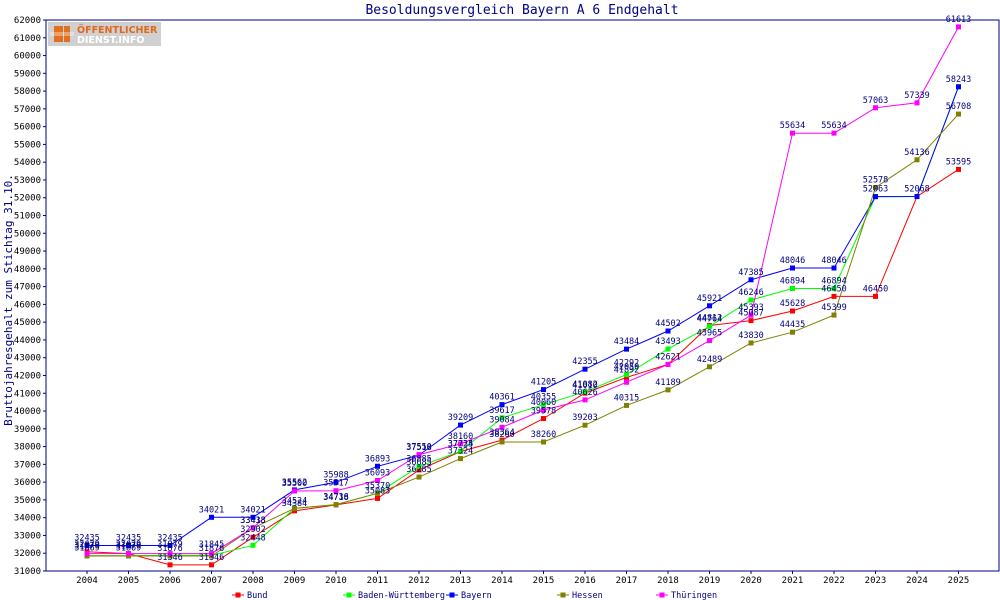  I want to click on y-tick-label: 40000, so click(27, 412).